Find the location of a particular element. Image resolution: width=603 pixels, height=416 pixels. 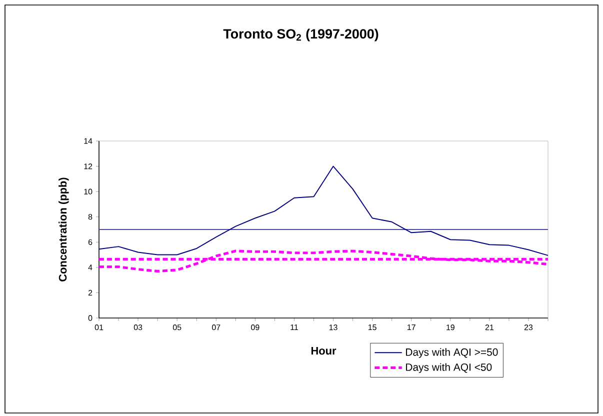

chart-title: Toronto SO$_{2}$ (1997-2000) is located at coordinates (300, 35).